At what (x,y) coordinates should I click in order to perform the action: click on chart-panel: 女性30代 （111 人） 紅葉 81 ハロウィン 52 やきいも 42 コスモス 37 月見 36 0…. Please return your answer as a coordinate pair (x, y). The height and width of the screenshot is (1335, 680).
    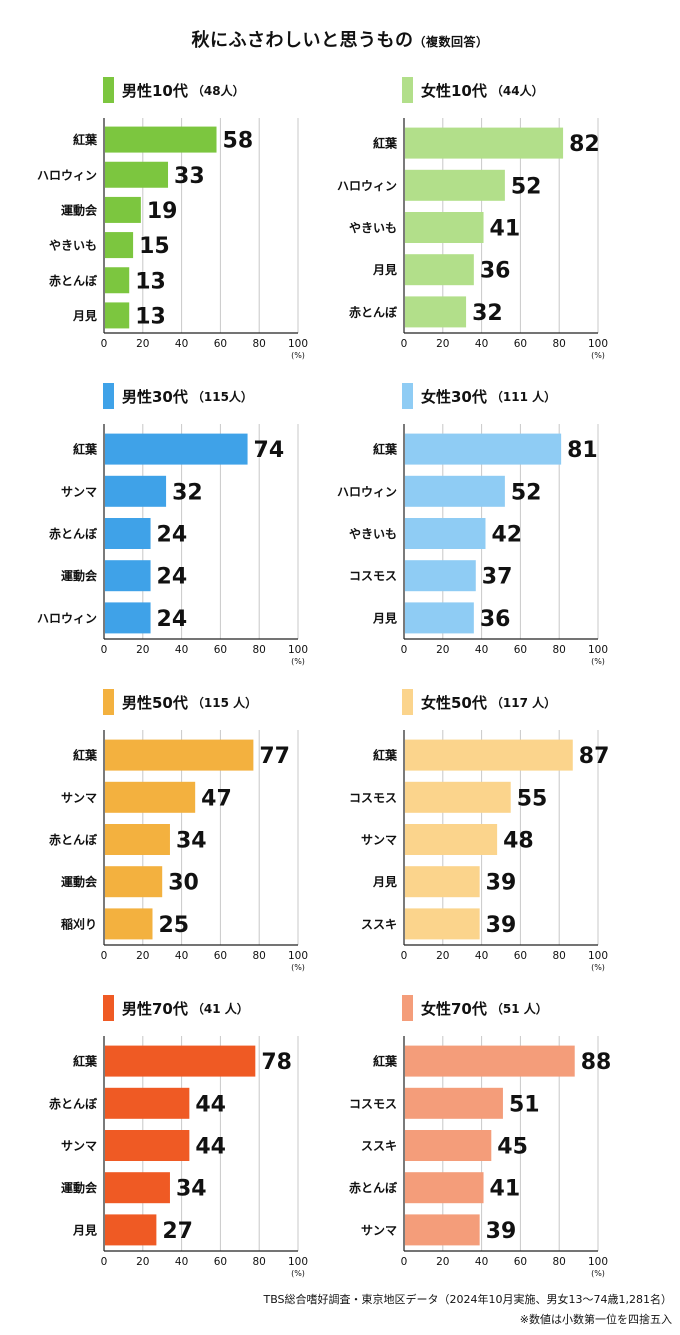
    Looking at the image, I should click on (503, 527).